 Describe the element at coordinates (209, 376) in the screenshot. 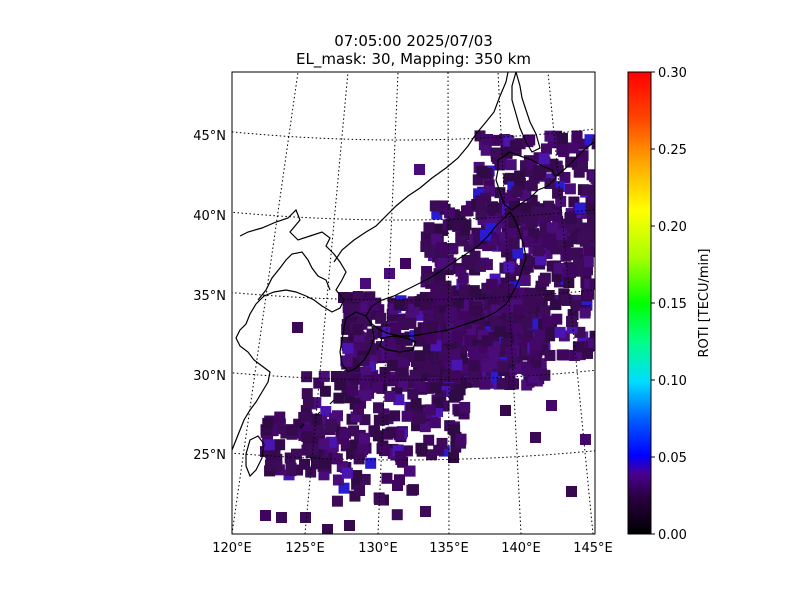

I see `lat-tick-label: 30°N` at that location.